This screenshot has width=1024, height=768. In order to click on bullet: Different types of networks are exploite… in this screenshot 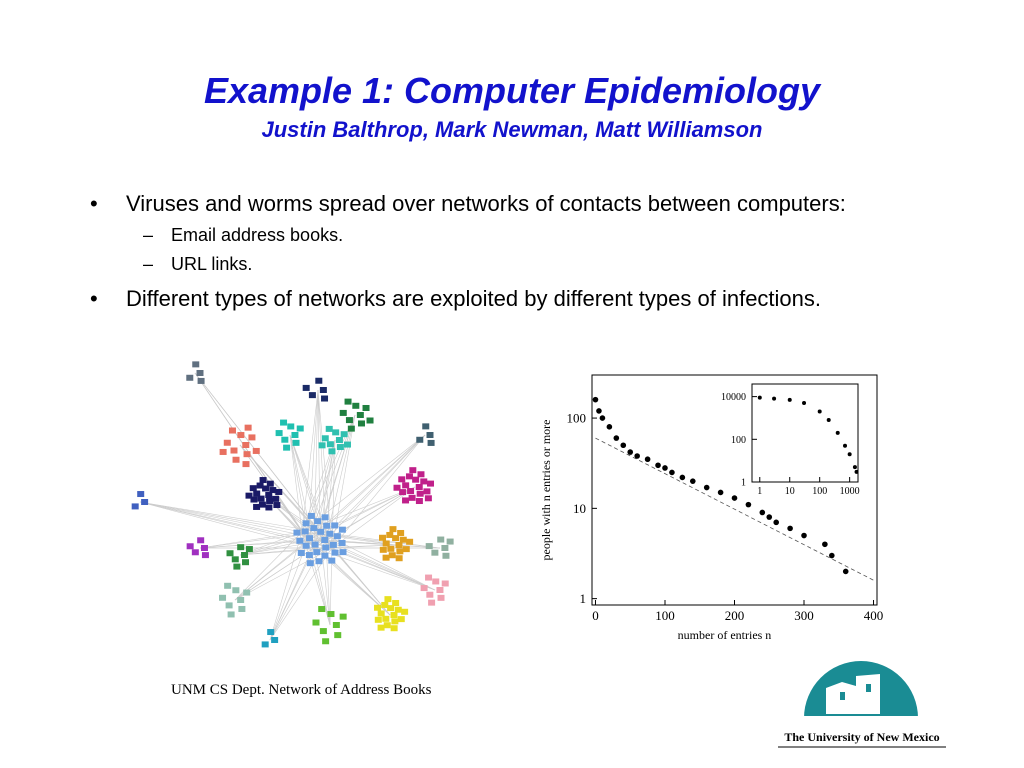, I will do `click(515, 298)`.